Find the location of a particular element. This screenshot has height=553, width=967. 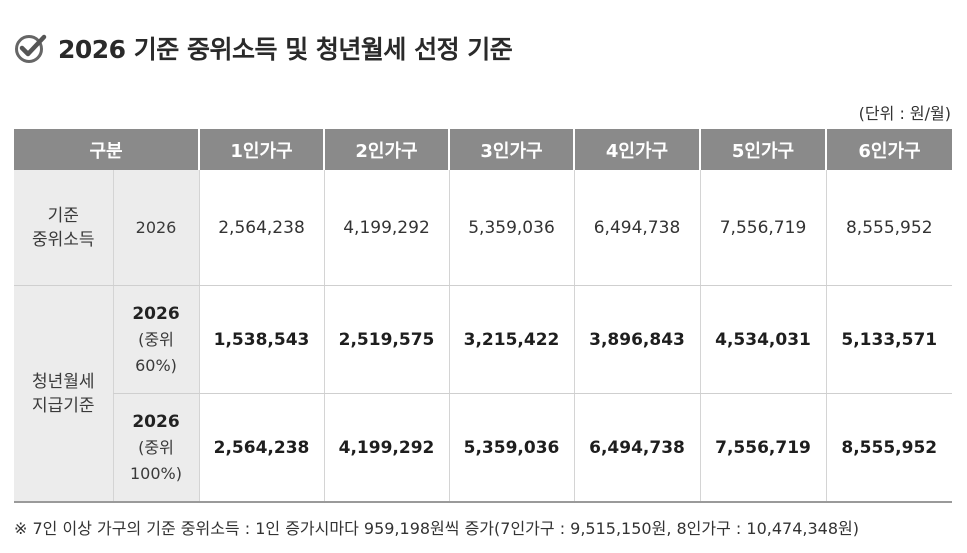

header-4-person: 4인가구 is located at coordinates (636, 149).